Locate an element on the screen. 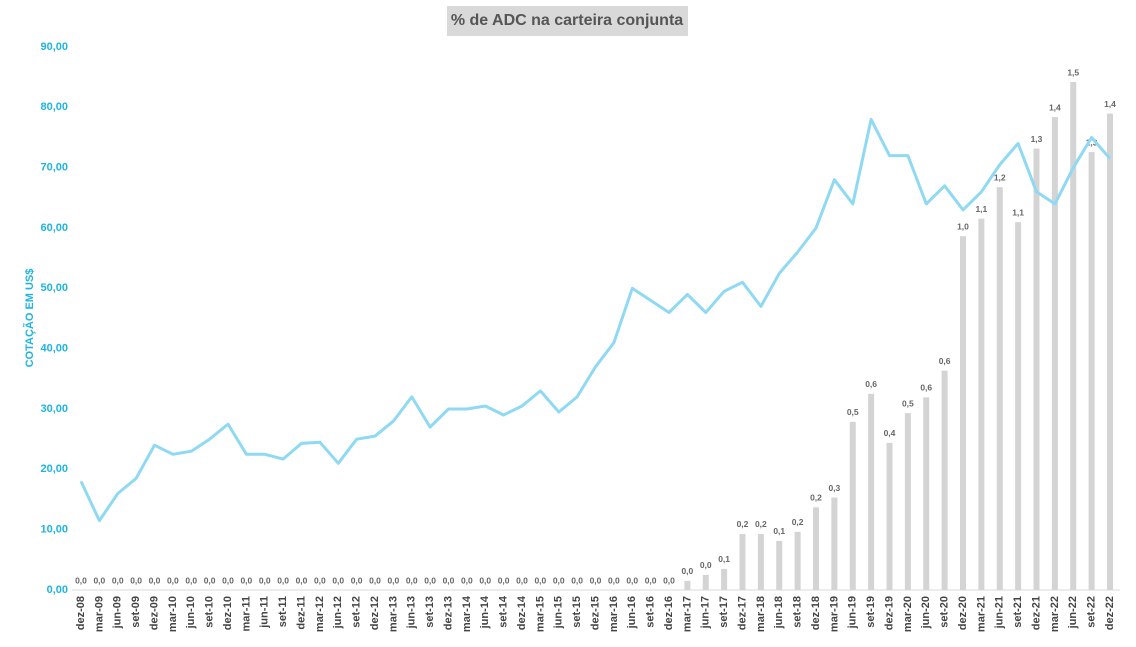 This screenshot has width=1136, height=647. bar-label: 1,2 is located at coordinates (1000, 177).